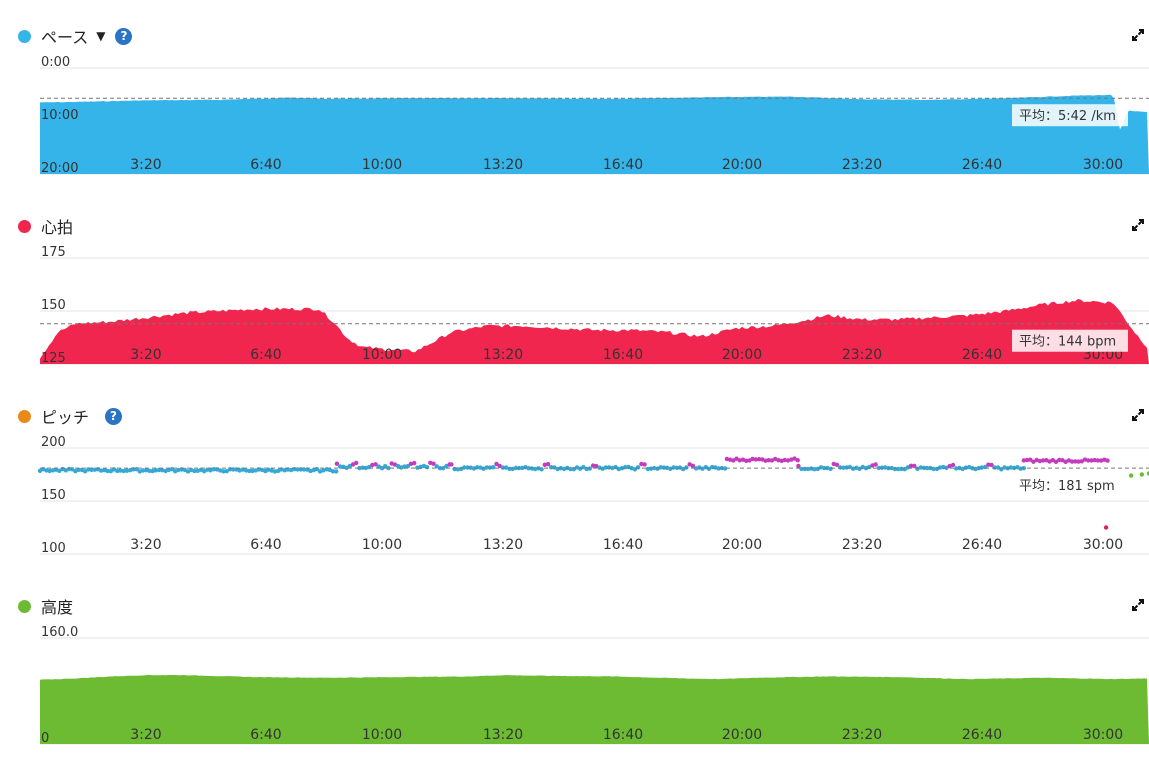 The width and height of the screenshot is (1149, 760). I want to click on y-tick-label: 0, so click(45, 738).